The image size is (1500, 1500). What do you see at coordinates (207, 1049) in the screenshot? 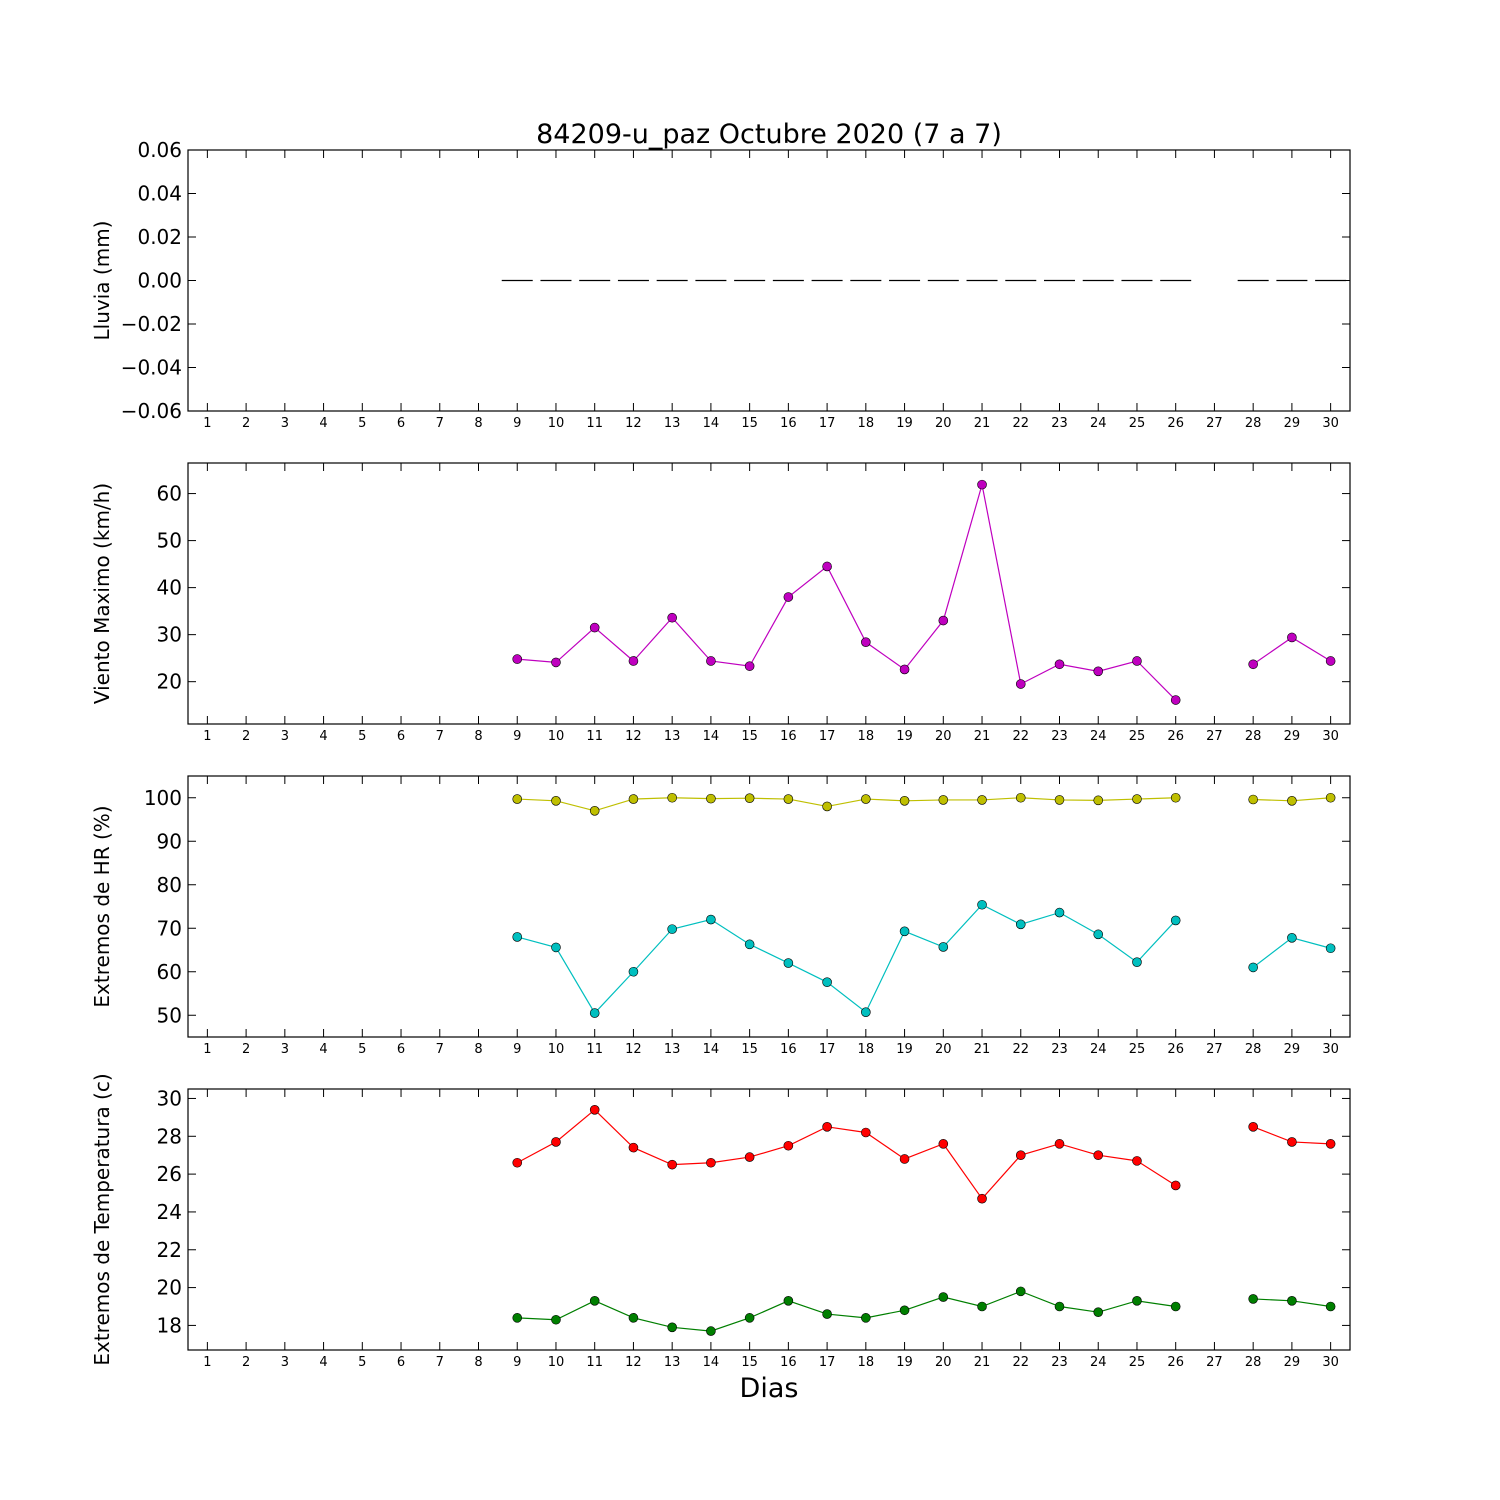
I see `x-tick-label: 1` at bounding box center [207, 1049].